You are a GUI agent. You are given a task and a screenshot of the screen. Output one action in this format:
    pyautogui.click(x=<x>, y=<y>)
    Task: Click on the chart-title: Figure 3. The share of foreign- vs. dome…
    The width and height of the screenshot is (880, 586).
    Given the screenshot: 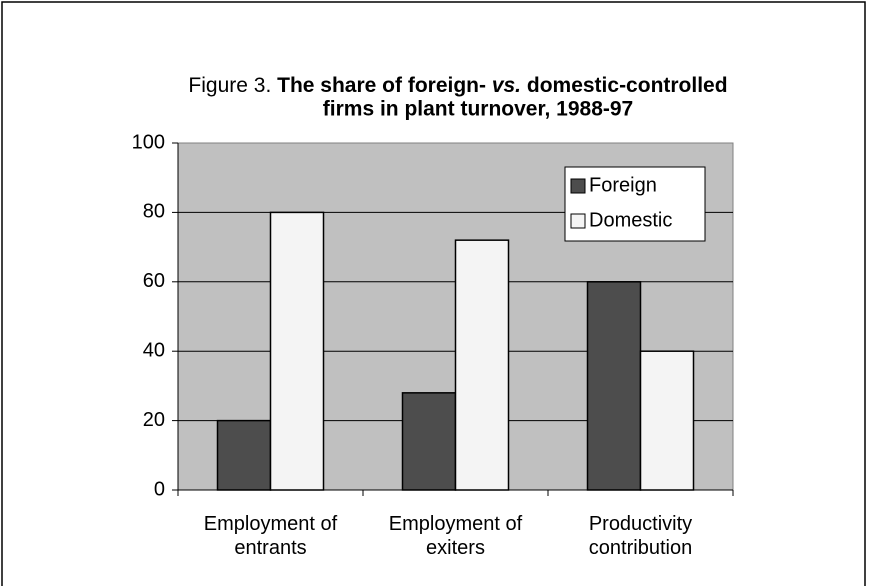 What is the action you would take?
    pyautogui.click(x=457, y=85)
    